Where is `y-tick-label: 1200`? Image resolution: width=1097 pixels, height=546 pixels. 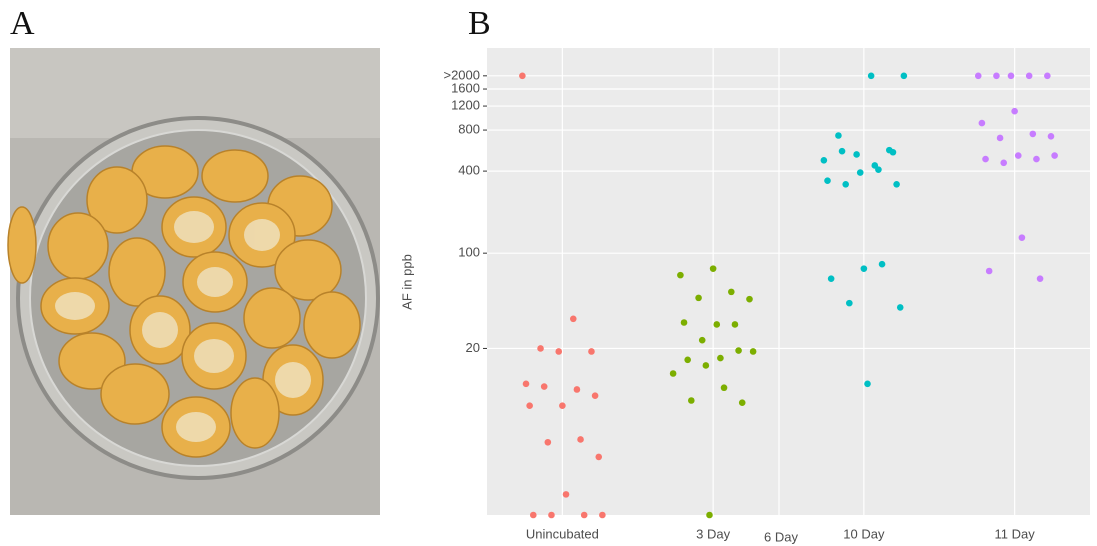
y-tick-label: 1200 is located at coordinates (465, 105).